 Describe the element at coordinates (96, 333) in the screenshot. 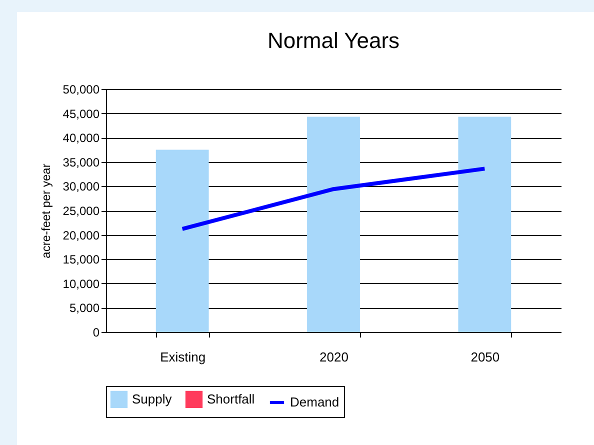

I see `y-tick-label: 0` at that location.